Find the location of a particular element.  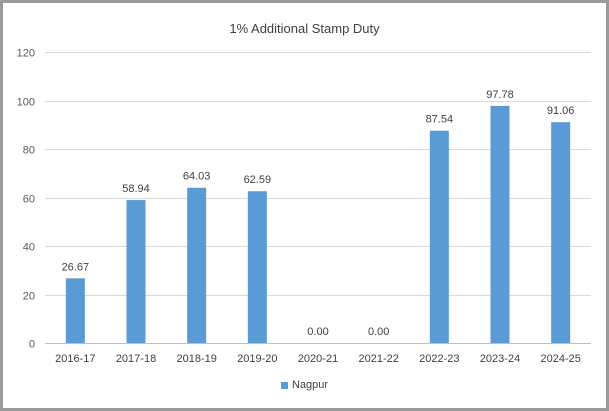

data-label: 87.54 is located at coordinates (440, 120).